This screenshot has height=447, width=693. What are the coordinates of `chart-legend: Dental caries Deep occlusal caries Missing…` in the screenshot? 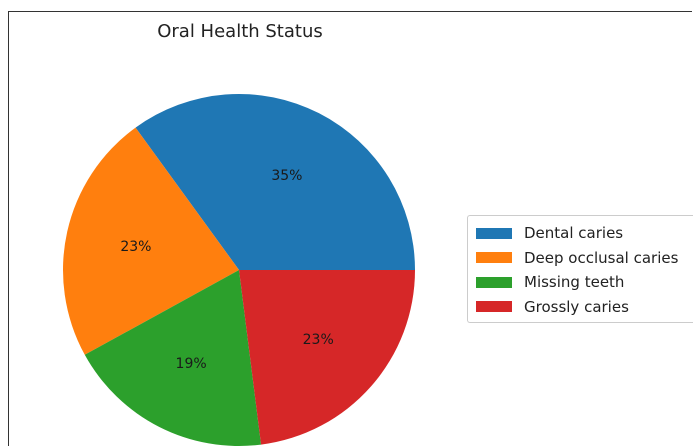 It's located at (580, 269).